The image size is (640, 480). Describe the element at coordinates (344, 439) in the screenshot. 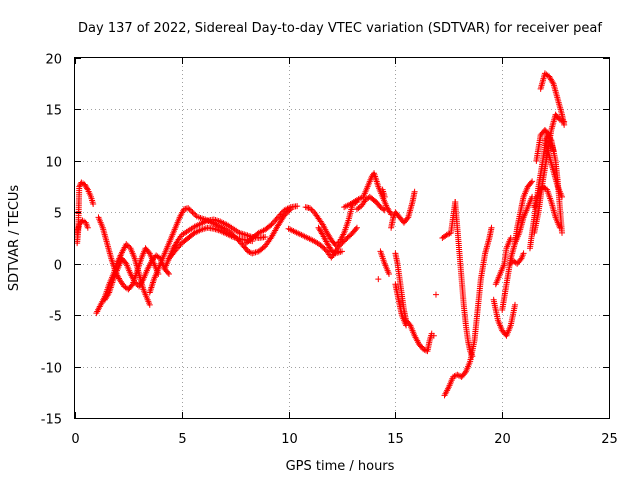

I see `x-tick-labels: 0 5 10 15 20 25` at that location.